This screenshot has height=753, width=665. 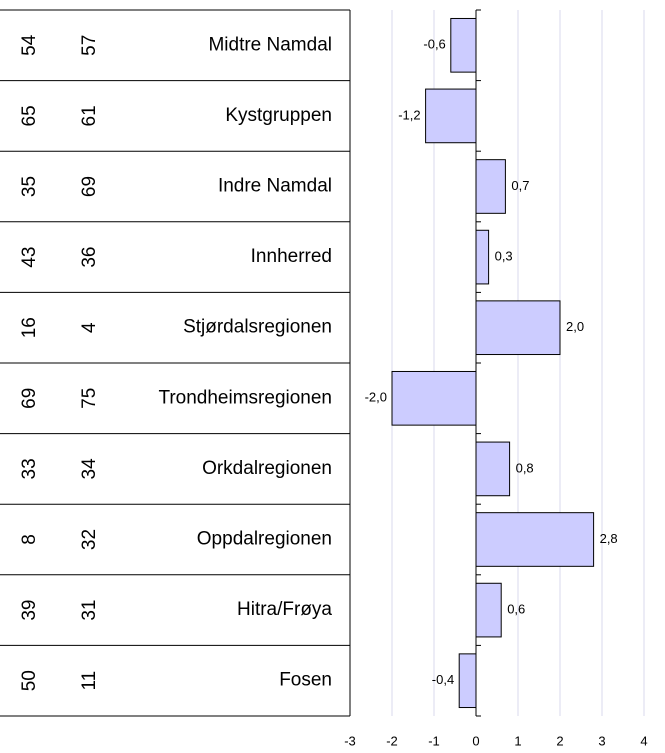 What do you see at coordinates (29, 539) in the screenshot?
I see `column-a: 8` at bounding box center [29, 539].